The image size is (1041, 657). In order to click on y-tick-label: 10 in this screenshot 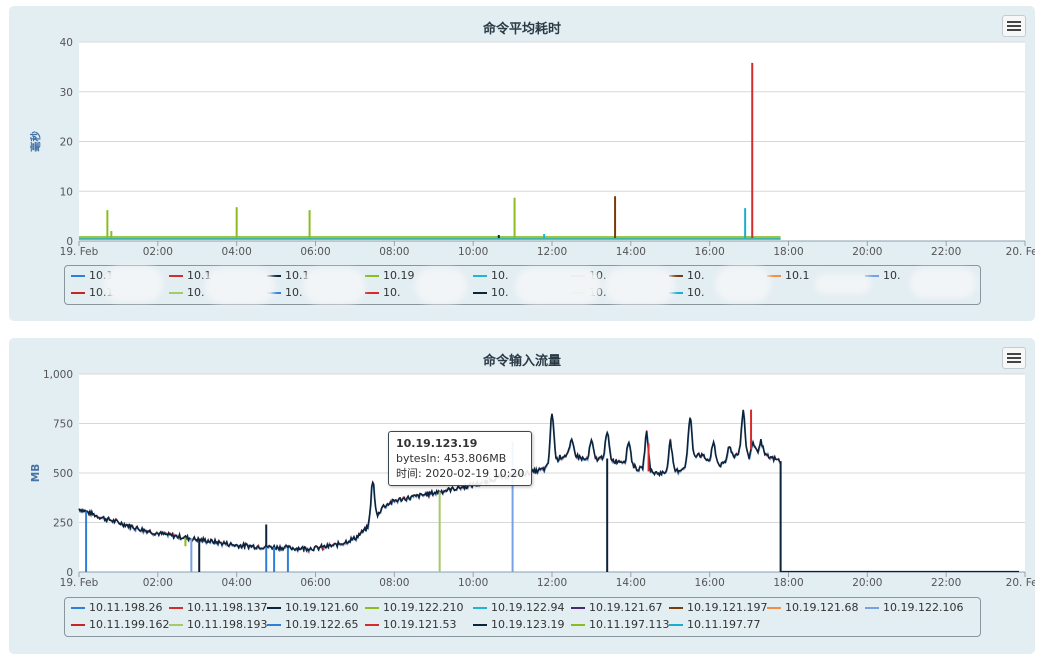, I will do `click(66, 192)`.